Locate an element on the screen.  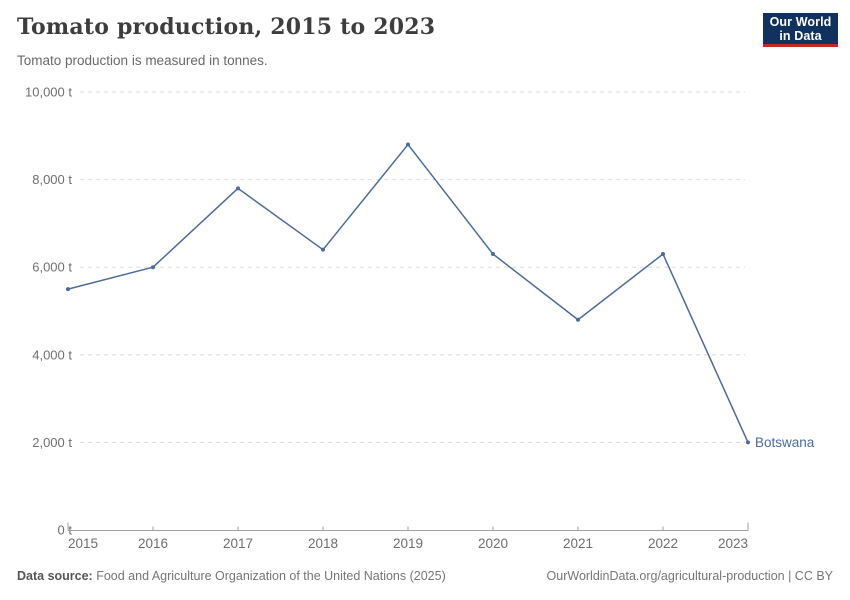
owid-logo: Our World in Data is located at coordinates (800, 30).